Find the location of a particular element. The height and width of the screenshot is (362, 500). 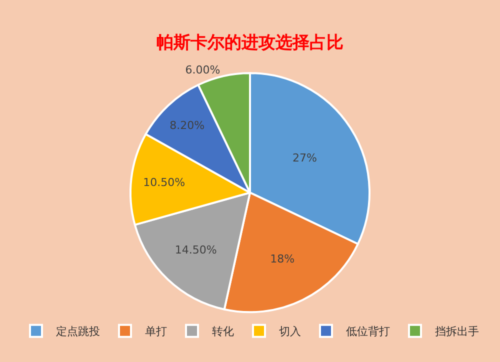

data-label: 8.20% is located at coordinates (187, 125).